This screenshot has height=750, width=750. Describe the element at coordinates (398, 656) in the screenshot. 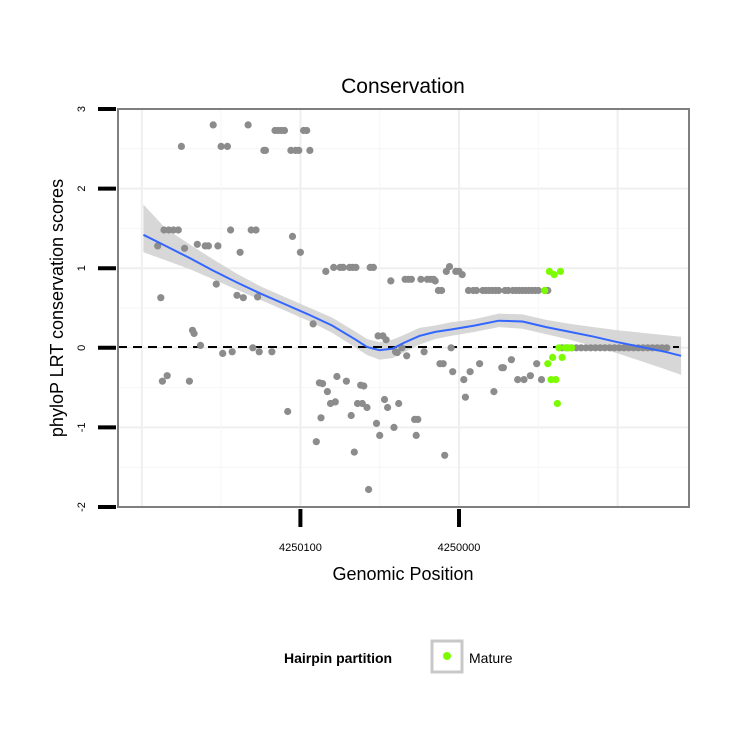

I see `legend: Hairpin partition Mature` at that location.